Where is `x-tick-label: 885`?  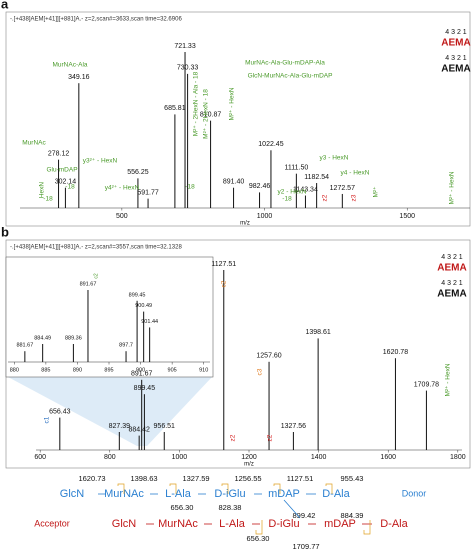
x-tick-label: 885 is located at coordinates (45, 370).